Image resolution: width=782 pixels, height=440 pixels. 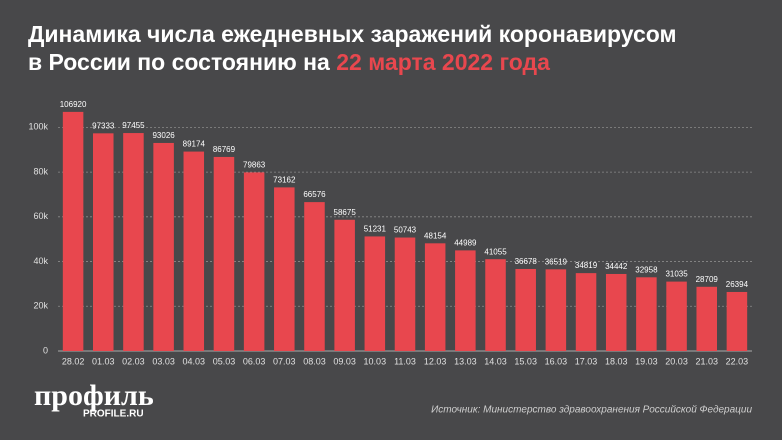 I want to click on value-label: 97333, so click(x=103, y=125).